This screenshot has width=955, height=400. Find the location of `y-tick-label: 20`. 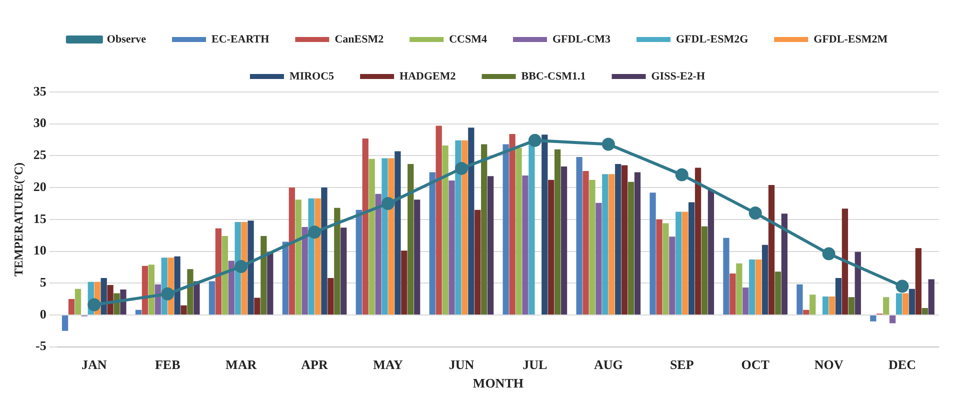

y-tick-label: 20 is located at coordinates (39, 186).